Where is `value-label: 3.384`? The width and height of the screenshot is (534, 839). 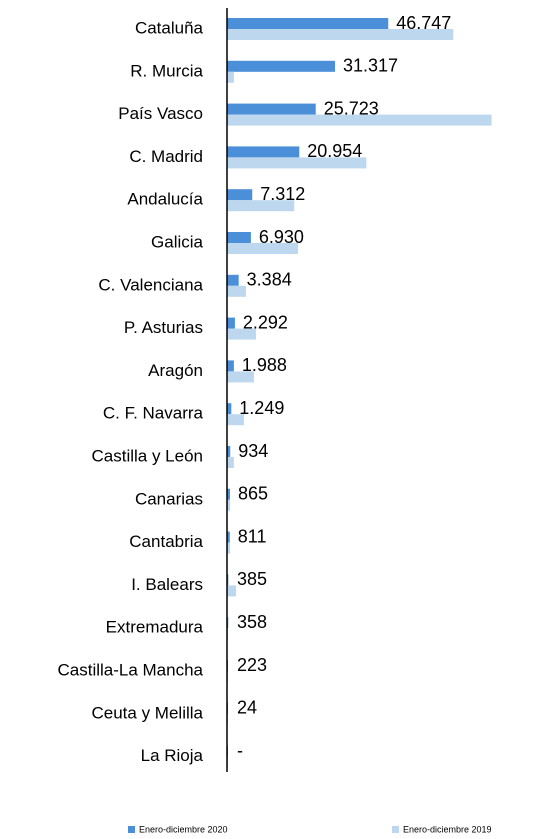 value-label: 3.384 is located at coordinates (269, 280).